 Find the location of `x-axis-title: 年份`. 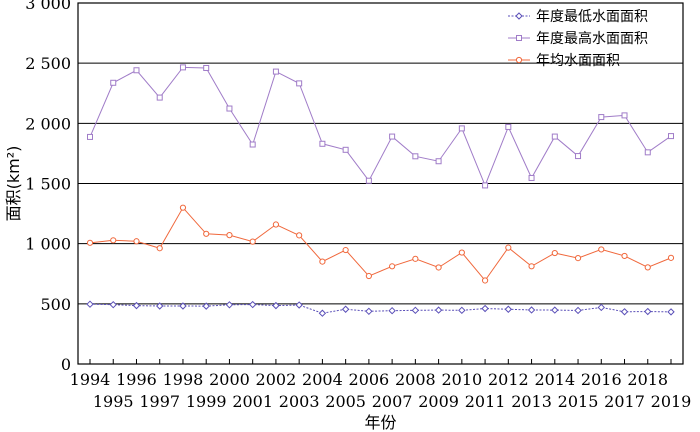

x-axis-title: 年份 is located at coordinates (380, 422).